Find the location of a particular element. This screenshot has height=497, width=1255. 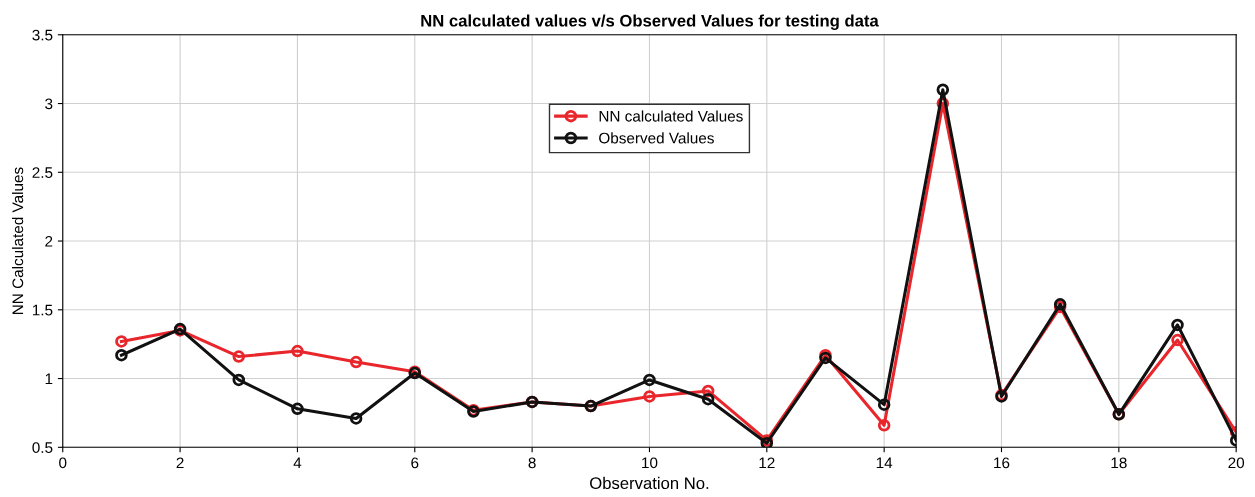

y-tick-label: 1 is located at coordinates (49, 379).